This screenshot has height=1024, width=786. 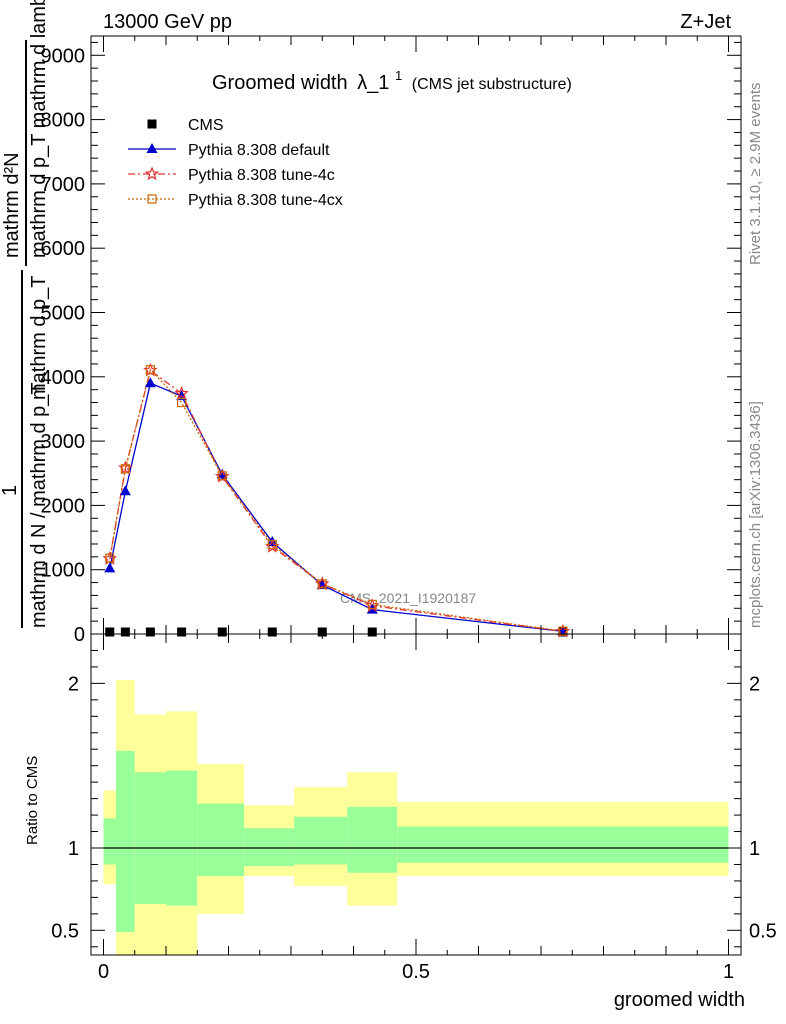 I want to click on title-symbol: λ_1, so click(x=373, y=83).